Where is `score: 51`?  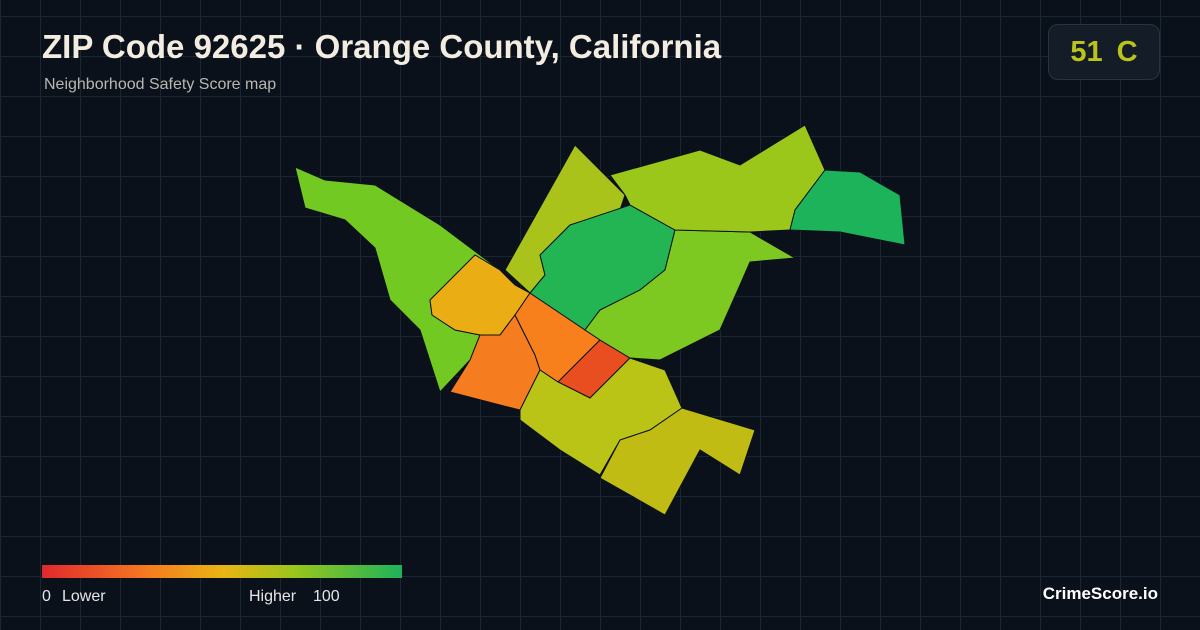
score: 51 is located at coordinates (1086, 51).